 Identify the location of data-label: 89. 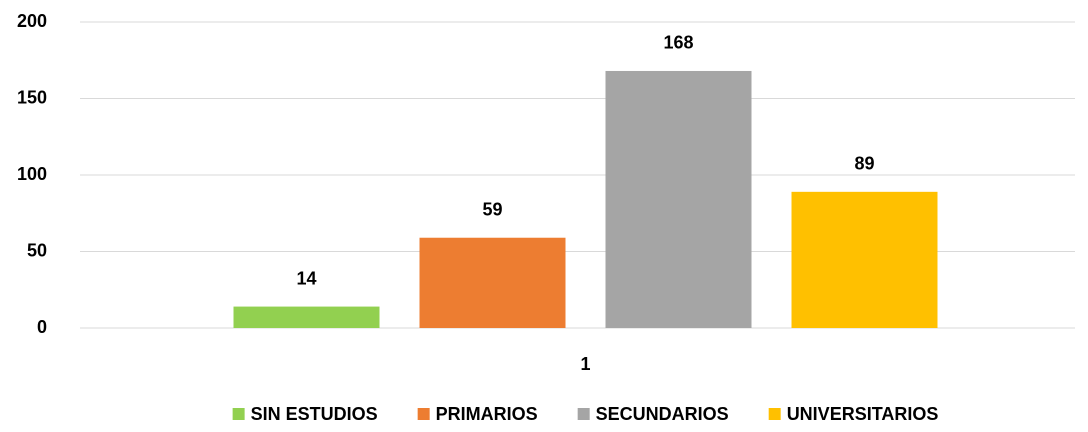
(864, 164).